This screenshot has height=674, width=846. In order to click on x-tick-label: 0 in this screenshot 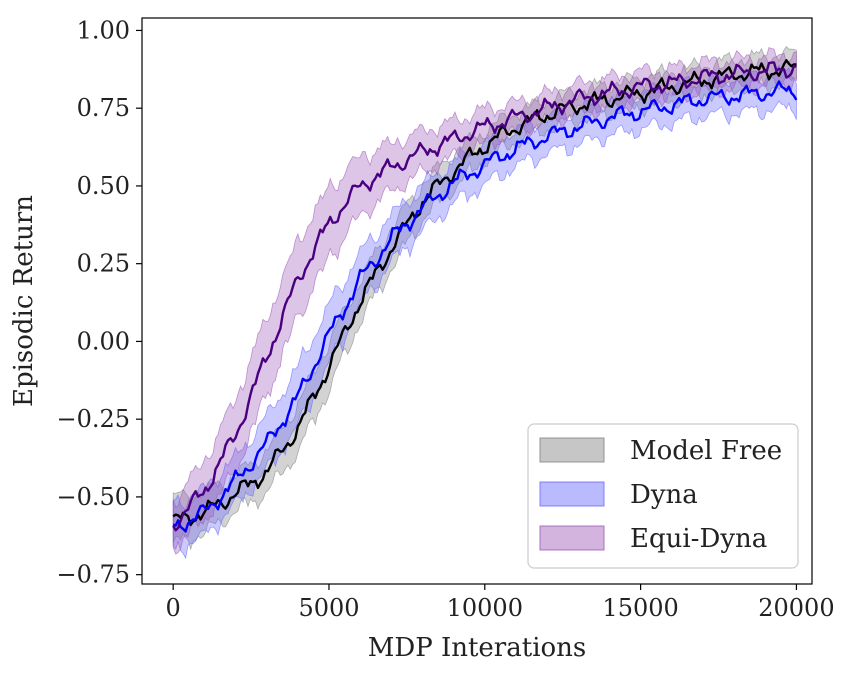, I will do `click(173, 608)`.